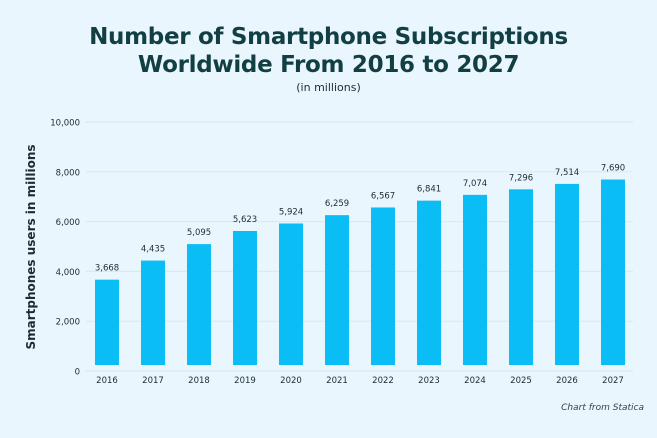 The width and height of the screenshot is (657, 438). What do you see at coordinates (567, 274) in the screenshot?
I see `bar-2026` at bounding box center [567, 274].